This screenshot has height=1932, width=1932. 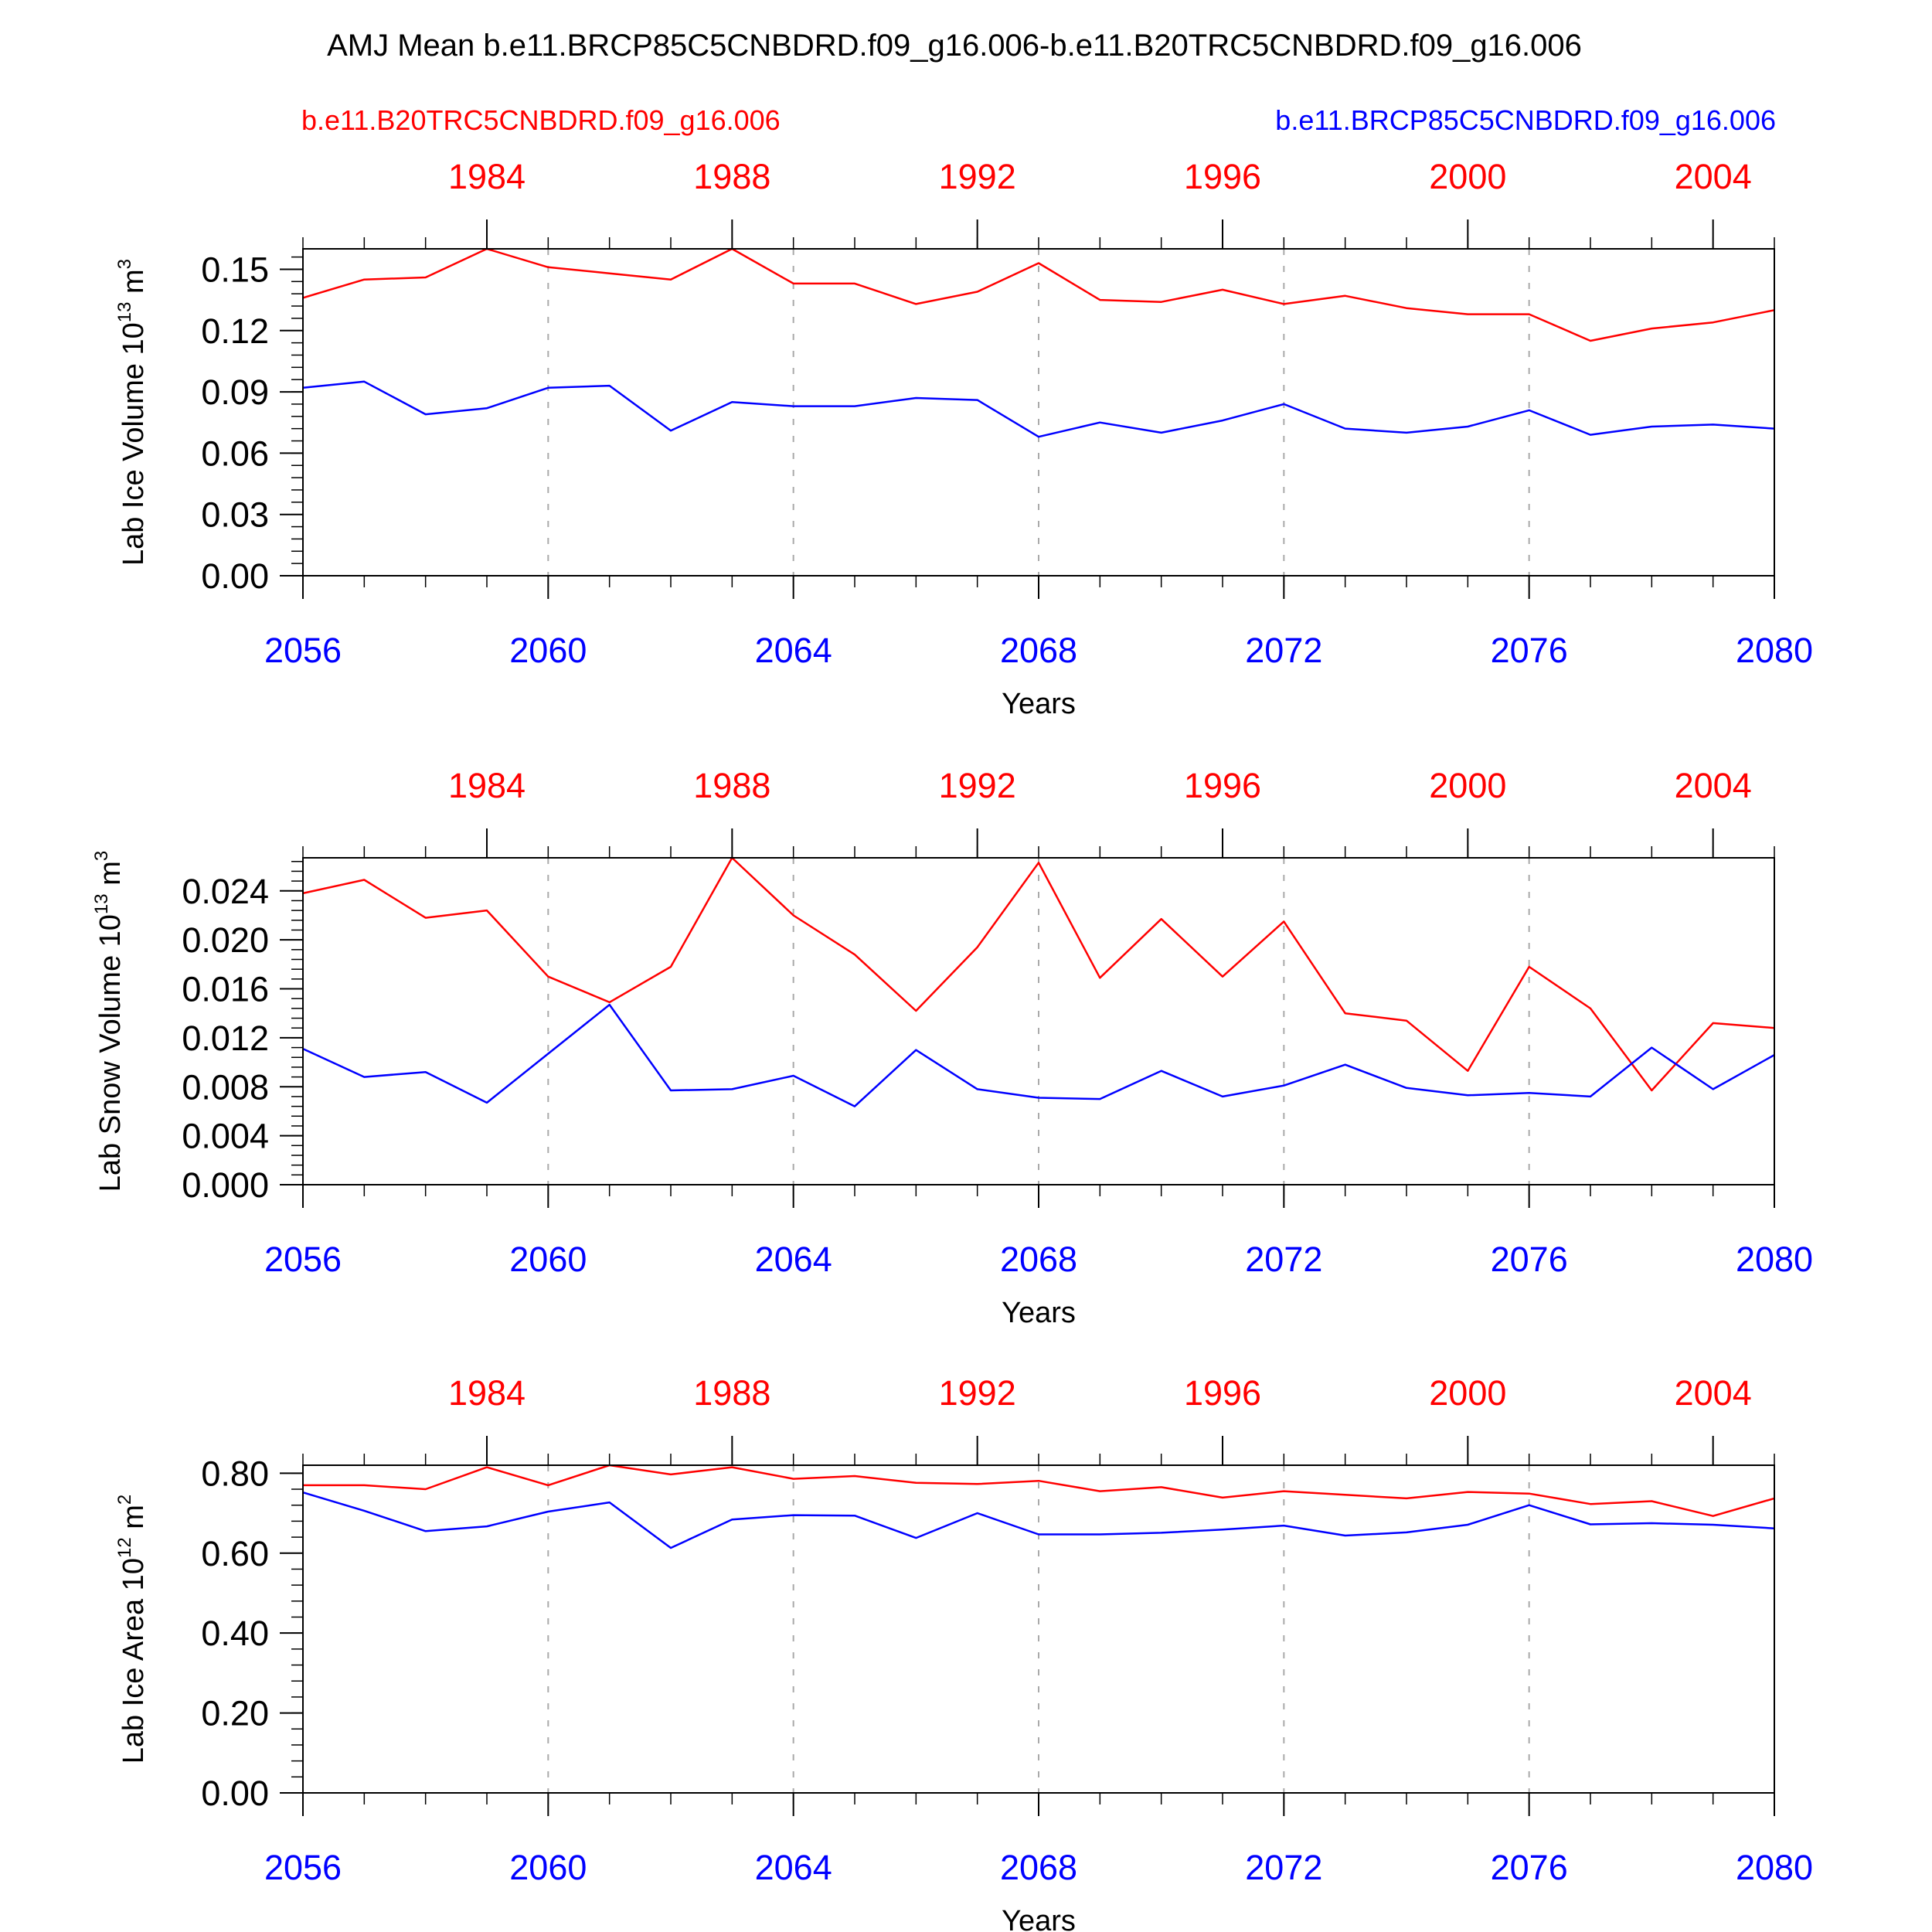 I want to click on y-axis-title-prefix: Lab Snow Volume 10, so click(x=111, y=1053).